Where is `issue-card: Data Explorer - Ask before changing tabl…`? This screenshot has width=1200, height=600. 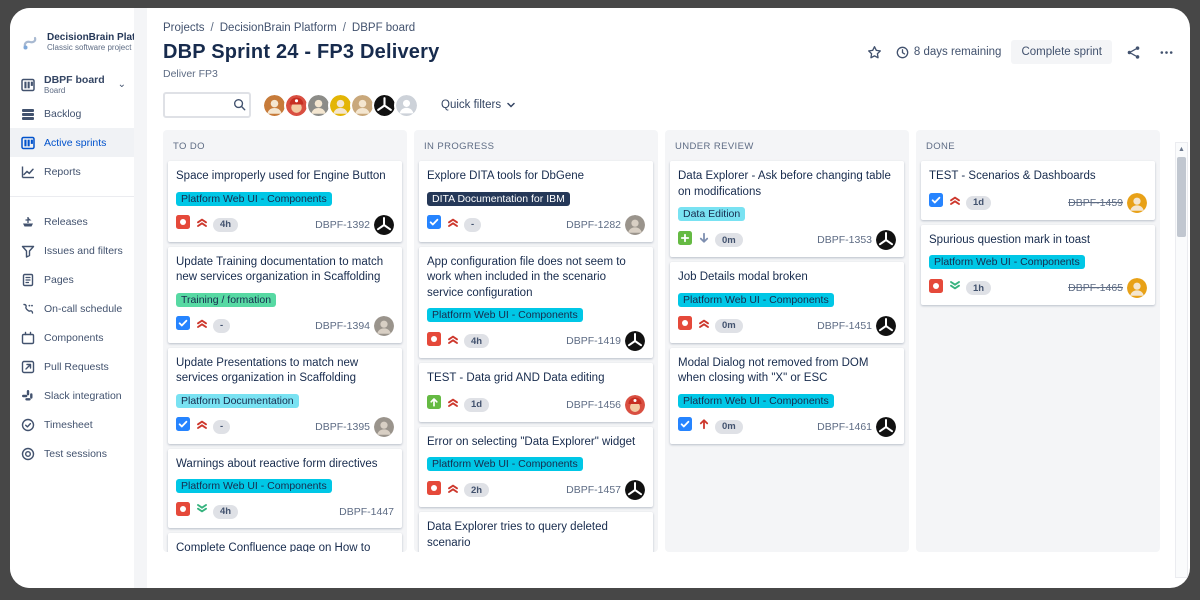 issue-card: Data Explorer - Ask before changing tabl… is located at coordinates (787, 209).